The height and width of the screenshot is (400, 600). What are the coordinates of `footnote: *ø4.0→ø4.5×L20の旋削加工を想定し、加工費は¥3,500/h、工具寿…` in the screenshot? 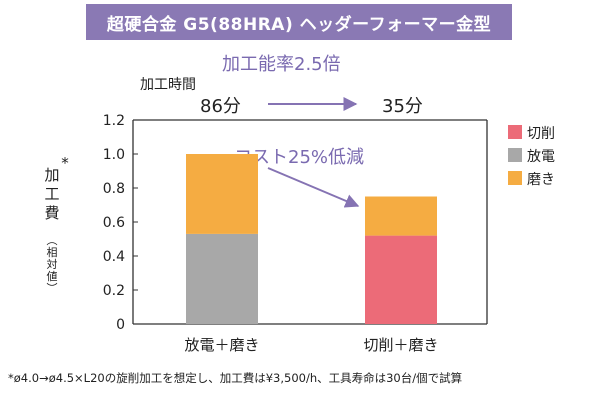 It's located at (235, 378).